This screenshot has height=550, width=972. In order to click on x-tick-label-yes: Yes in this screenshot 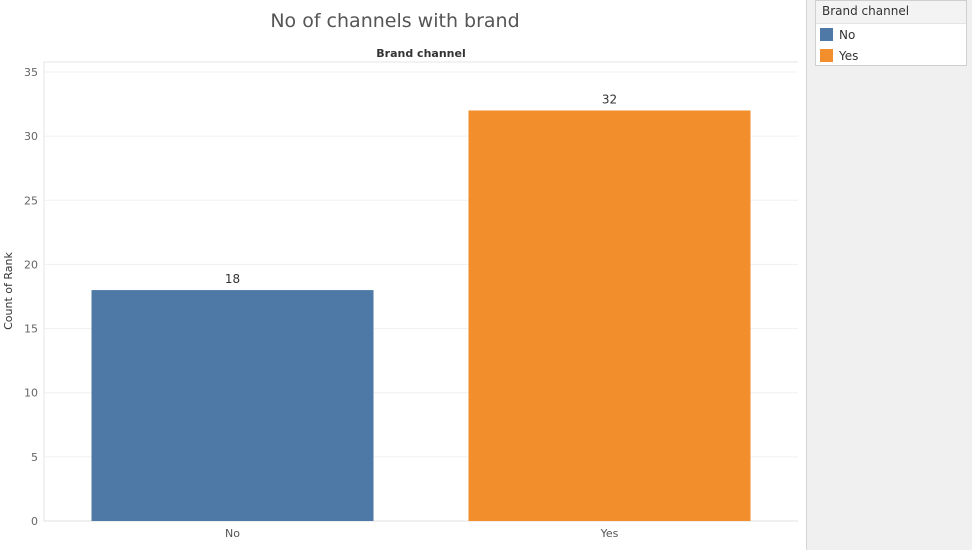, I will do `click(609, 533)`.